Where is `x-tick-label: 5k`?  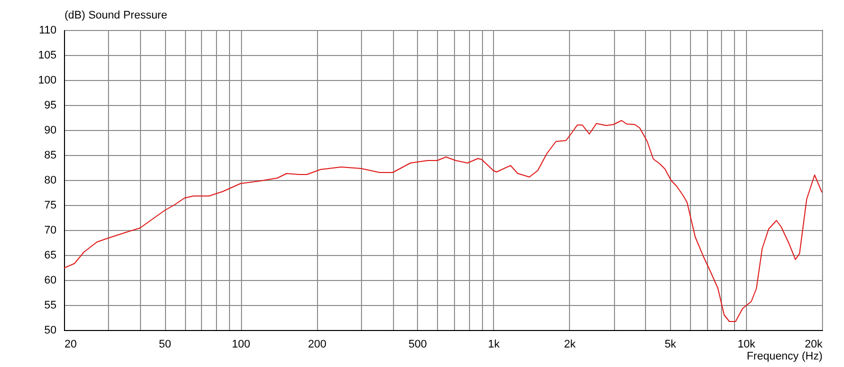
x-tick-label: 5k is located at coordinates (670, 344).